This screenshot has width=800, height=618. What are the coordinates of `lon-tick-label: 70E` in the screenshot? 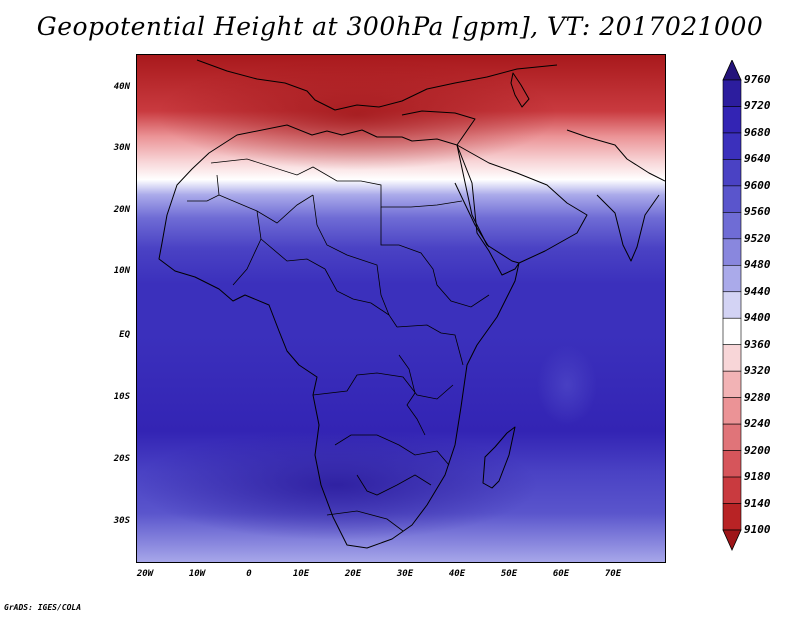 It's located at (613, 574).